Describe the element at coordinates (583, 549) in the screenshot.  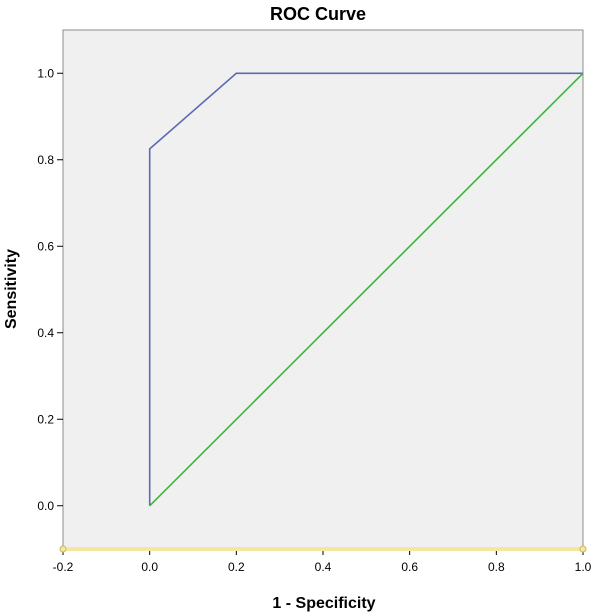
I see `baseline-cap-right` at that location.